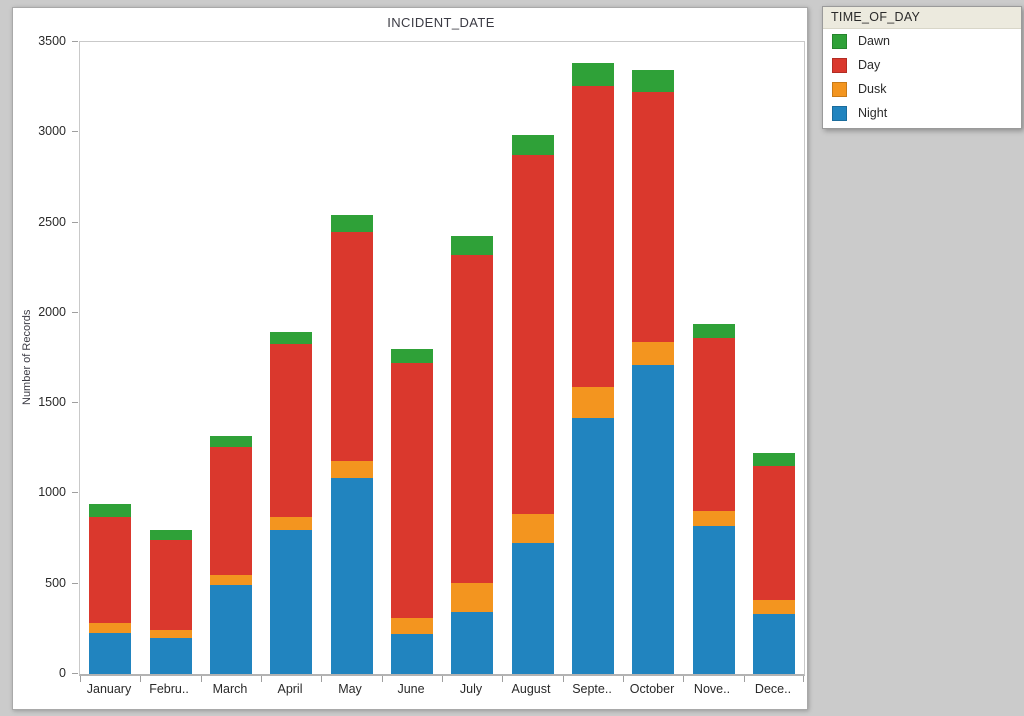  What do you see at coordinates (922, 113) in the screenshot?
I see `legend-item-night: Night` at bounding box center [922, 113].